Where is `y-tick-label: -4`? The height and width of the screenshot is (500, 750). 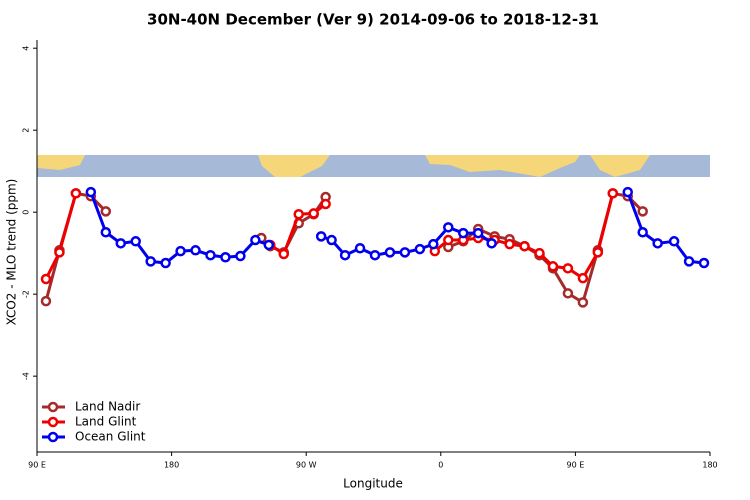
y-tick-label: -4 is located at coordinates (26, 376).